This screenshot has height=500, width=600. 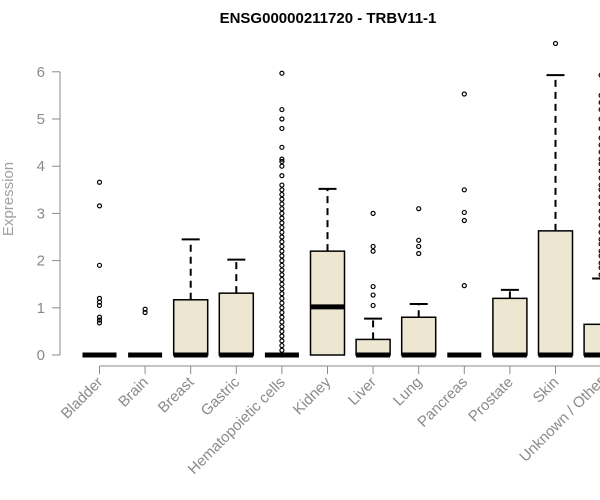 I want to click on y-tick-label: 1, so click(x=41, y=308).